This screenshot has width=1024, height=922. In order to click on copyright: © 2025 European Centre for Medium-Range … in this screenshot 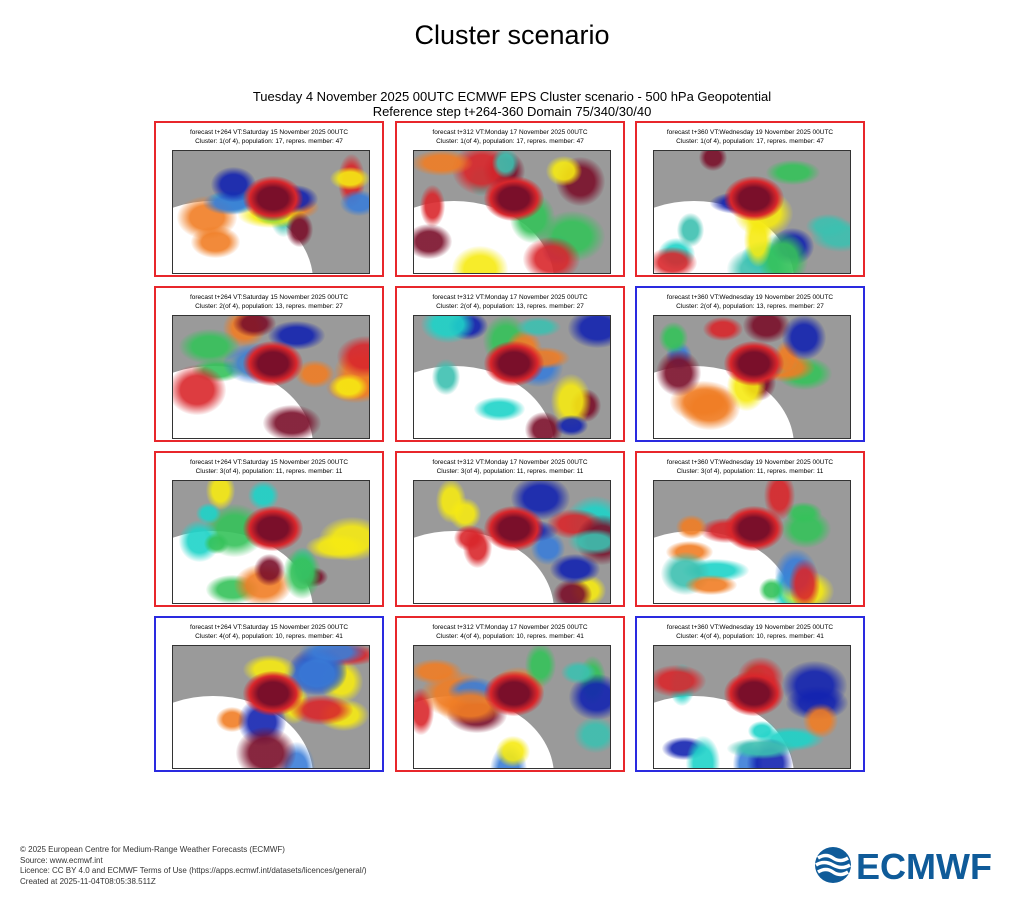, I will do `click(152, 849)`.